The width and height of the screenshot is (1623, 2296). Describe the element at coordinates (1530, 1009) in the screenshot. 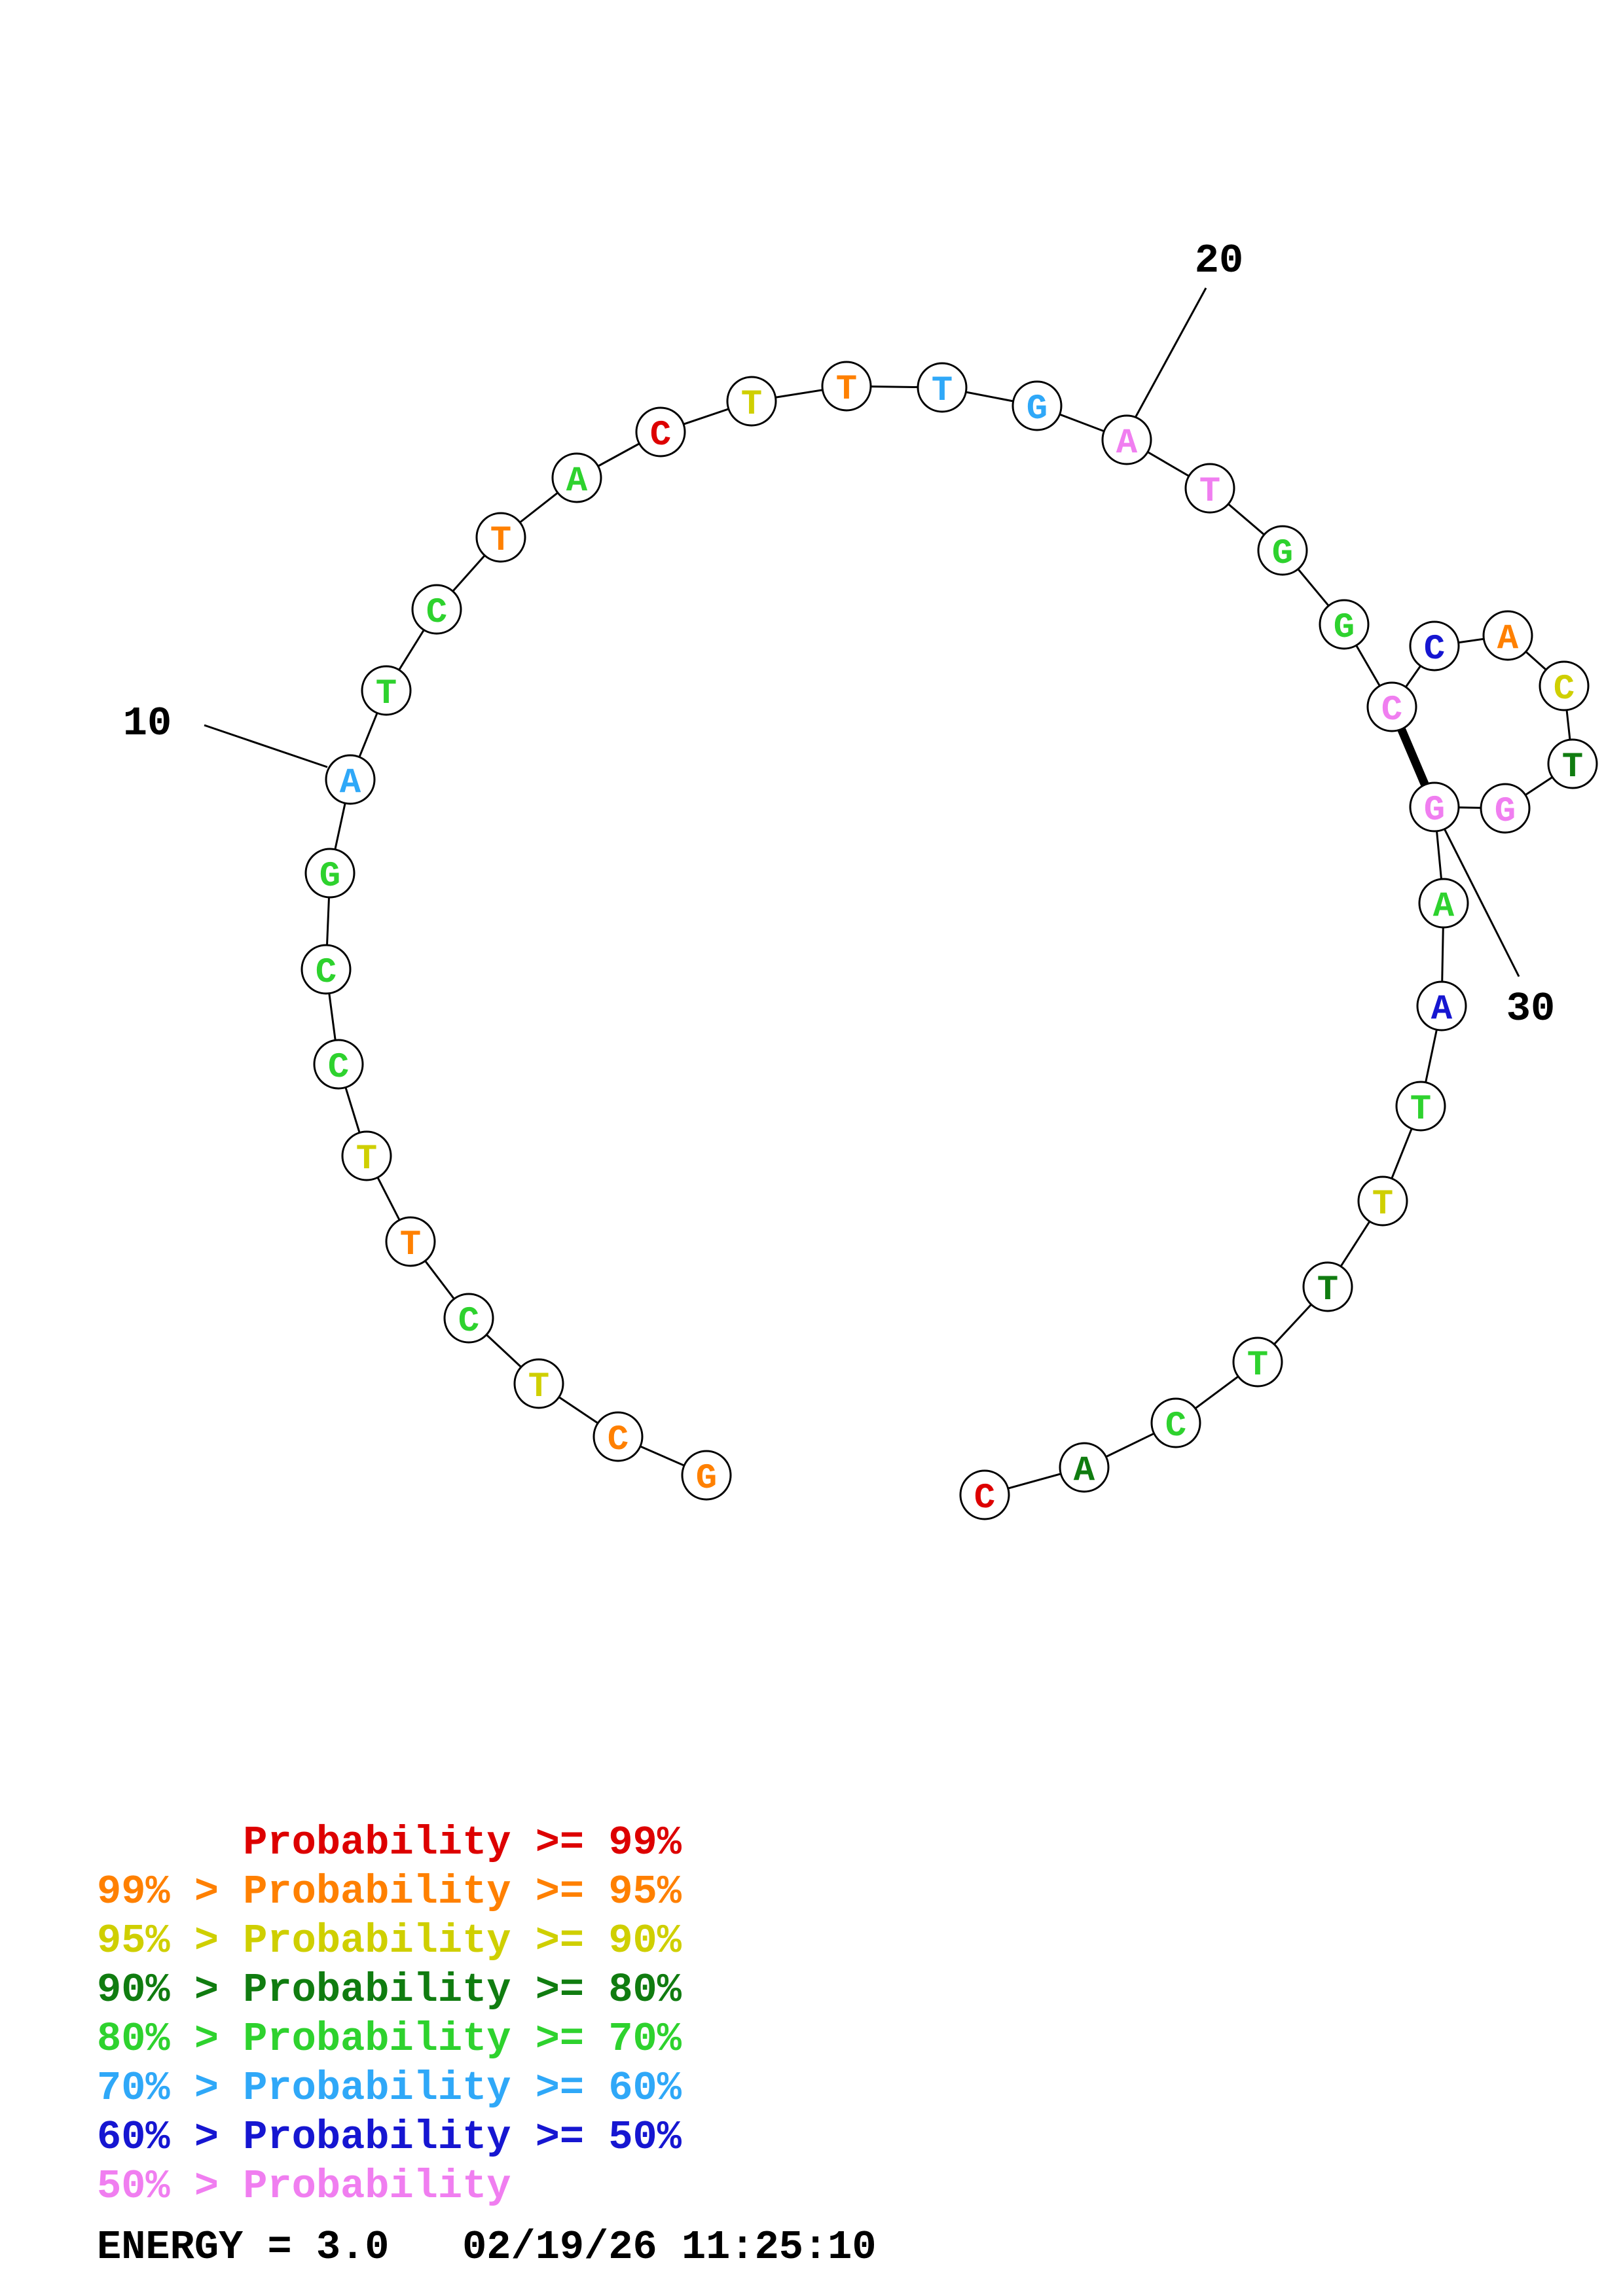

I see `position-label-30: 30` at that location.